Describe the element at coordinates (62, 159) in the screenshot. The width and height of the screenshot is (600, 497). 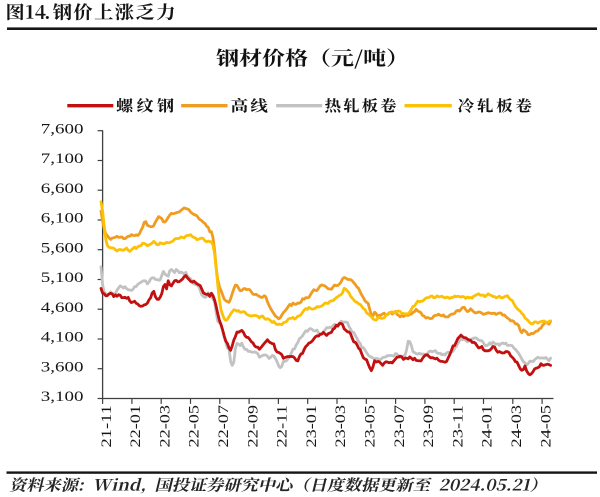
I see `svg-text: 7,100` at that location.